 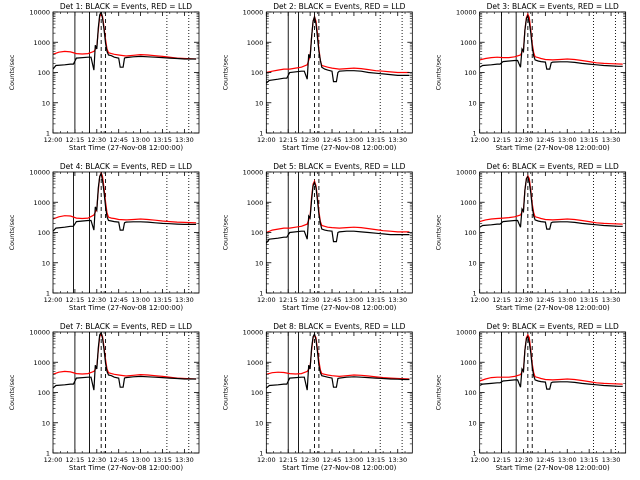 What do you see at coordinates (553, 166) in the screenshot?
I see `panel-title: Det 6: BLACK = Events, RED = LLD` at bounding box center [553, 166].